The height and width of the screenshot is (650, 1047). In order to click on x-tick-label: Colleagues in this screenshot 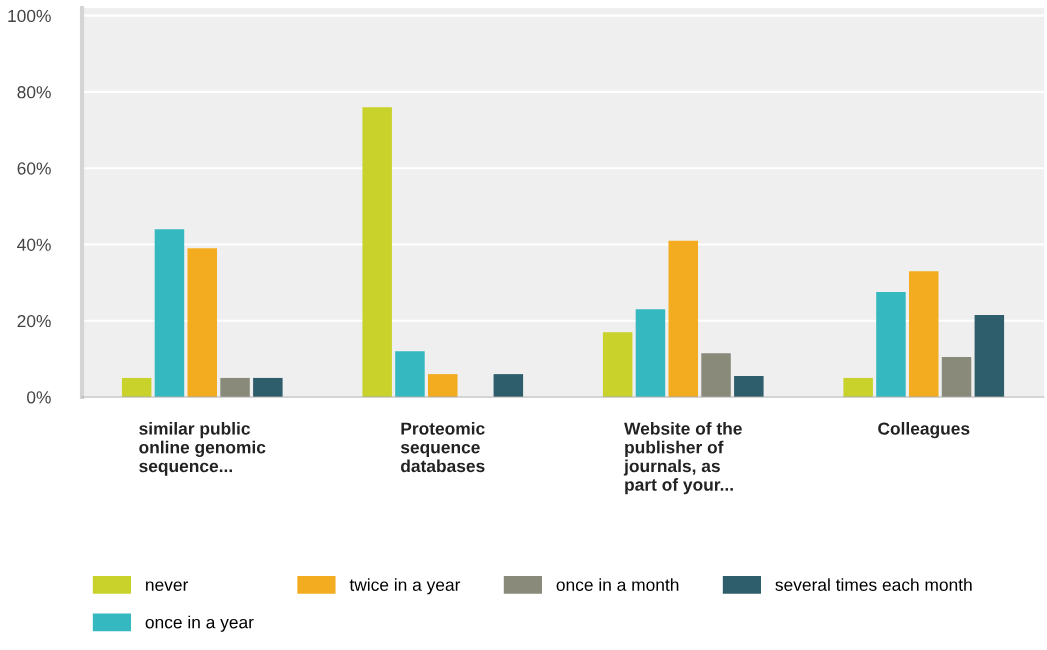, I will do `click(924, 430)`.